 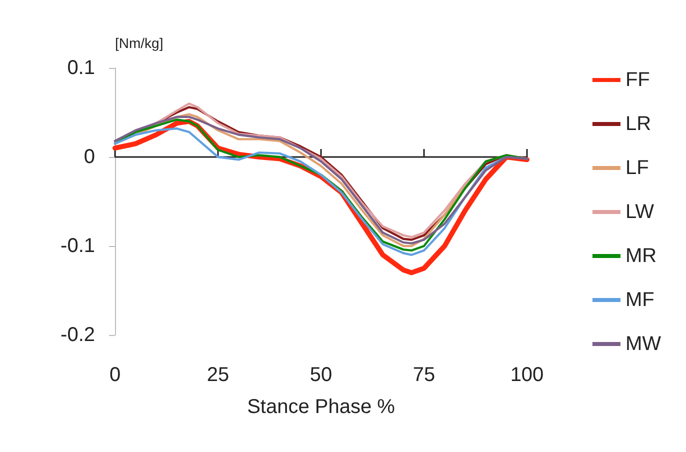 What do you see at coordinates (637, 168) in the screenshot?
I see `legend-label: LF` at bounding box center [637, 168].